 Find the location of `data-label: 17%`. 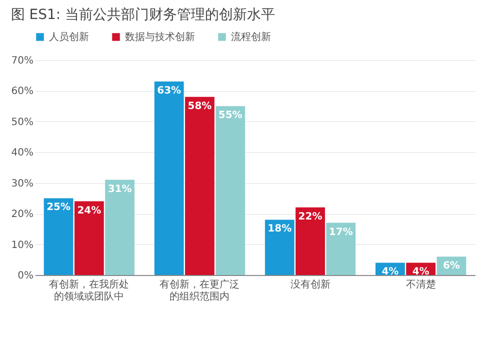

data-label: 17% is located at coordinates (340, 232).